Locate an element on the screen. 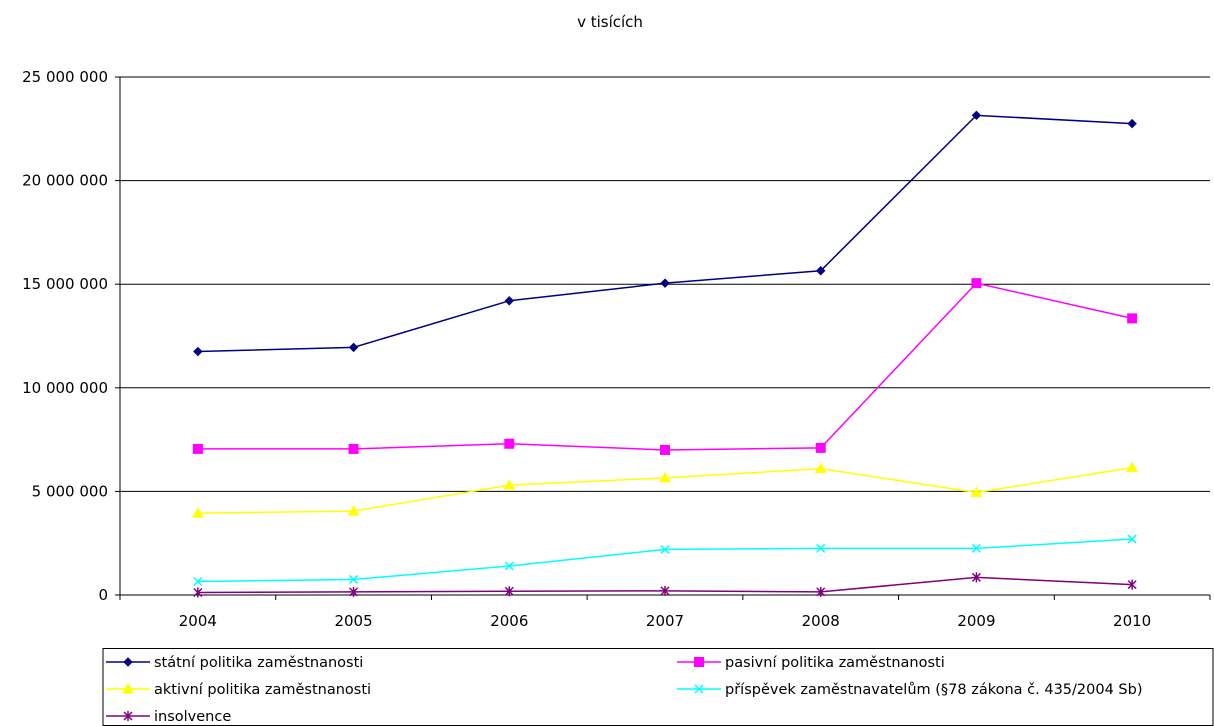 The height and width of the screenshot is (726, 1214). legend-item: státní politika zaměstnanosti is located at coordinates (234, 663).